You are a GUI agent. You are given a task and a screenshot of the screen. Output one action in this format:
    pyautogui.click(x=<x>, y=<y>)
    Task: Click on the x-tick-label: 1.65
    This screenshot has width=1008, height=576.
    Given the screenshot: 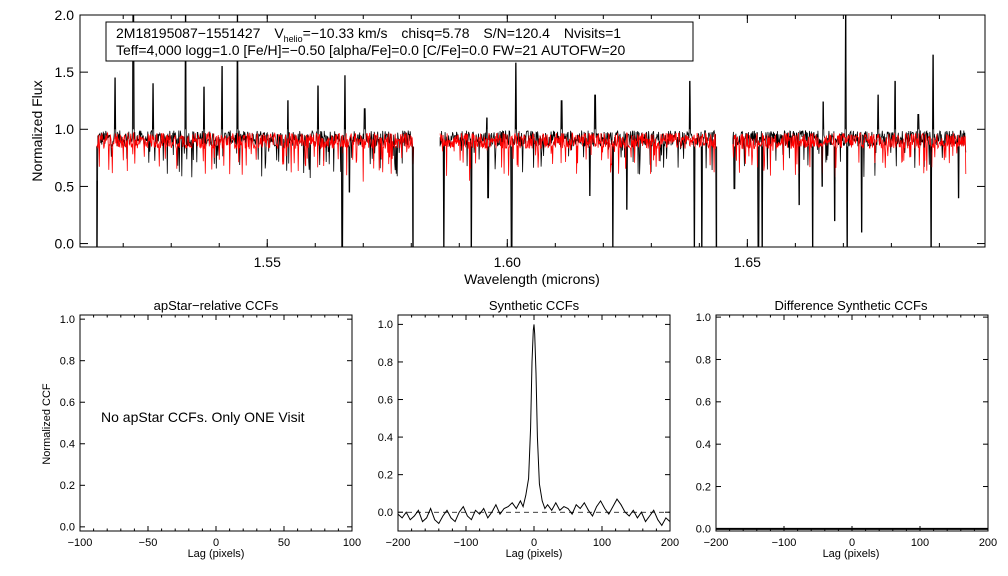 What is the action you would take?
    pyautogui.click(x=747, y=262)
    